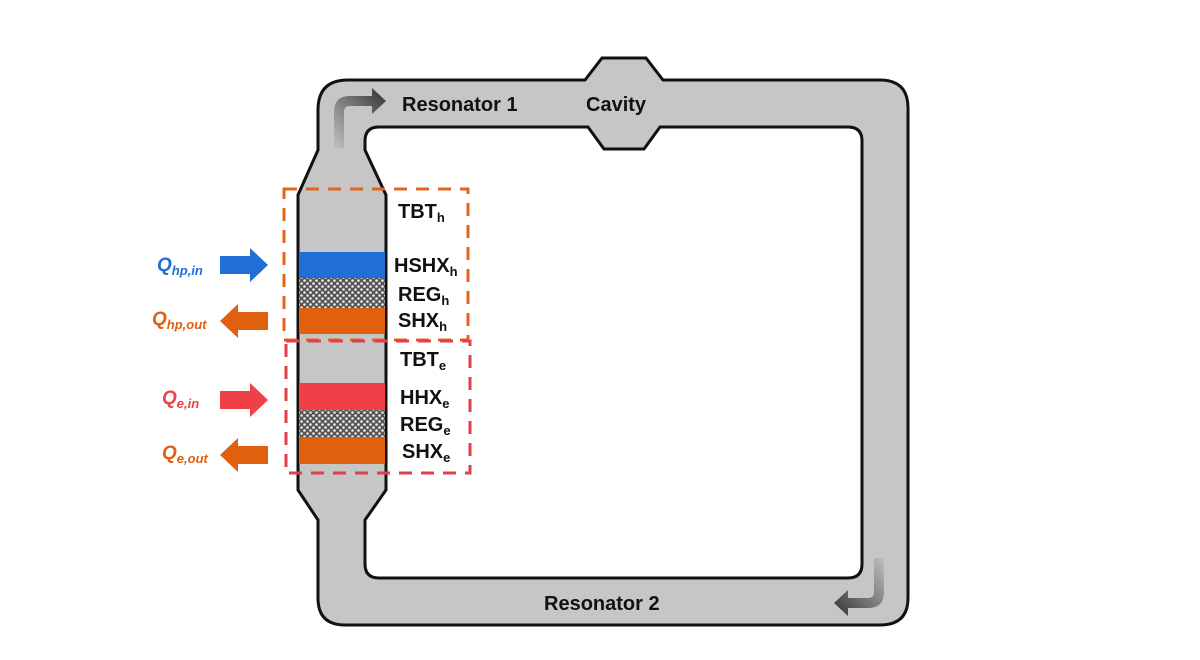 The image size is (1200, 660). Describe the element at coordinates (460, 105) in the screenshot. I see `resonator1-label: Resonator 1` at that location.